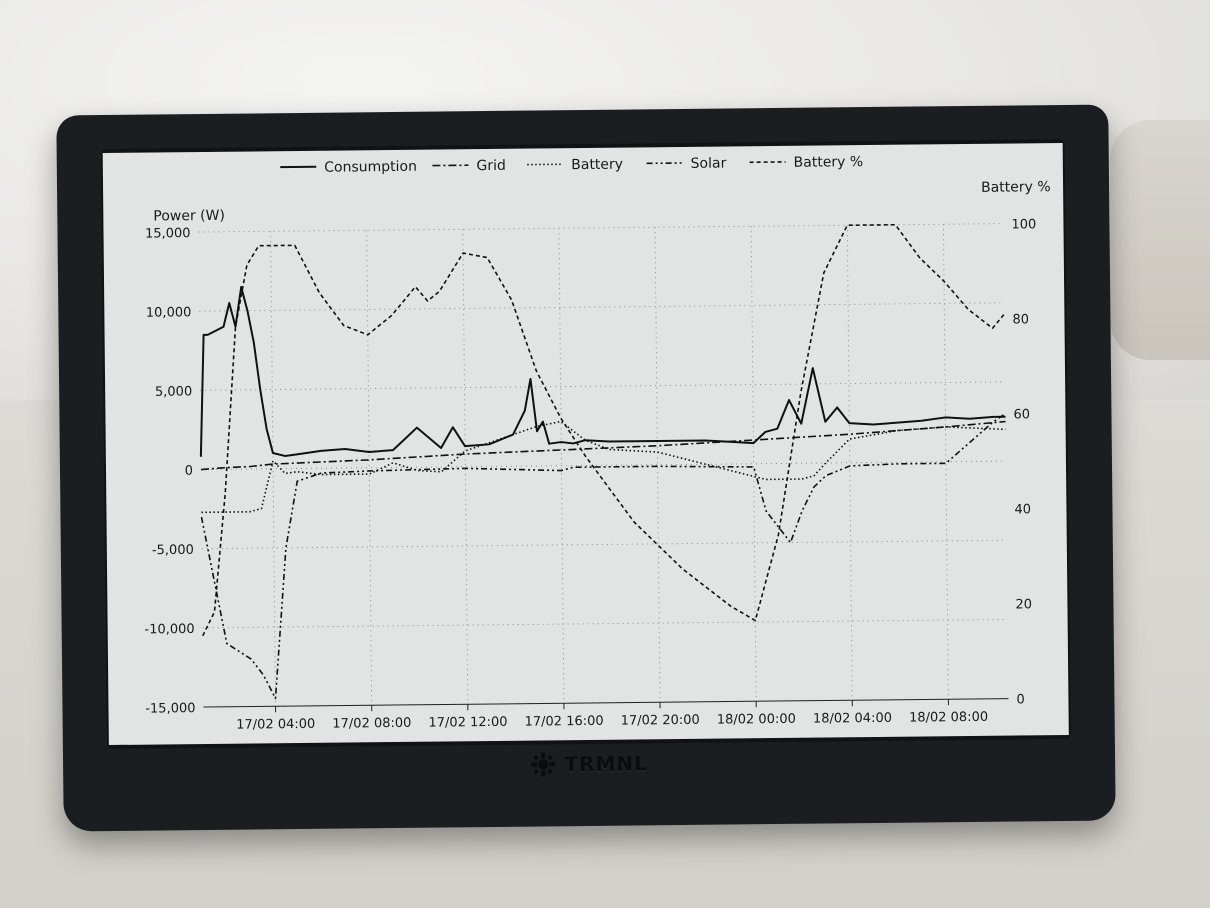 The height and width of the screenshot is (908, 1210). Describe the element at coordinates (169, 630) in the screenshot. I see `y-tick-label: -10,000` at that location.